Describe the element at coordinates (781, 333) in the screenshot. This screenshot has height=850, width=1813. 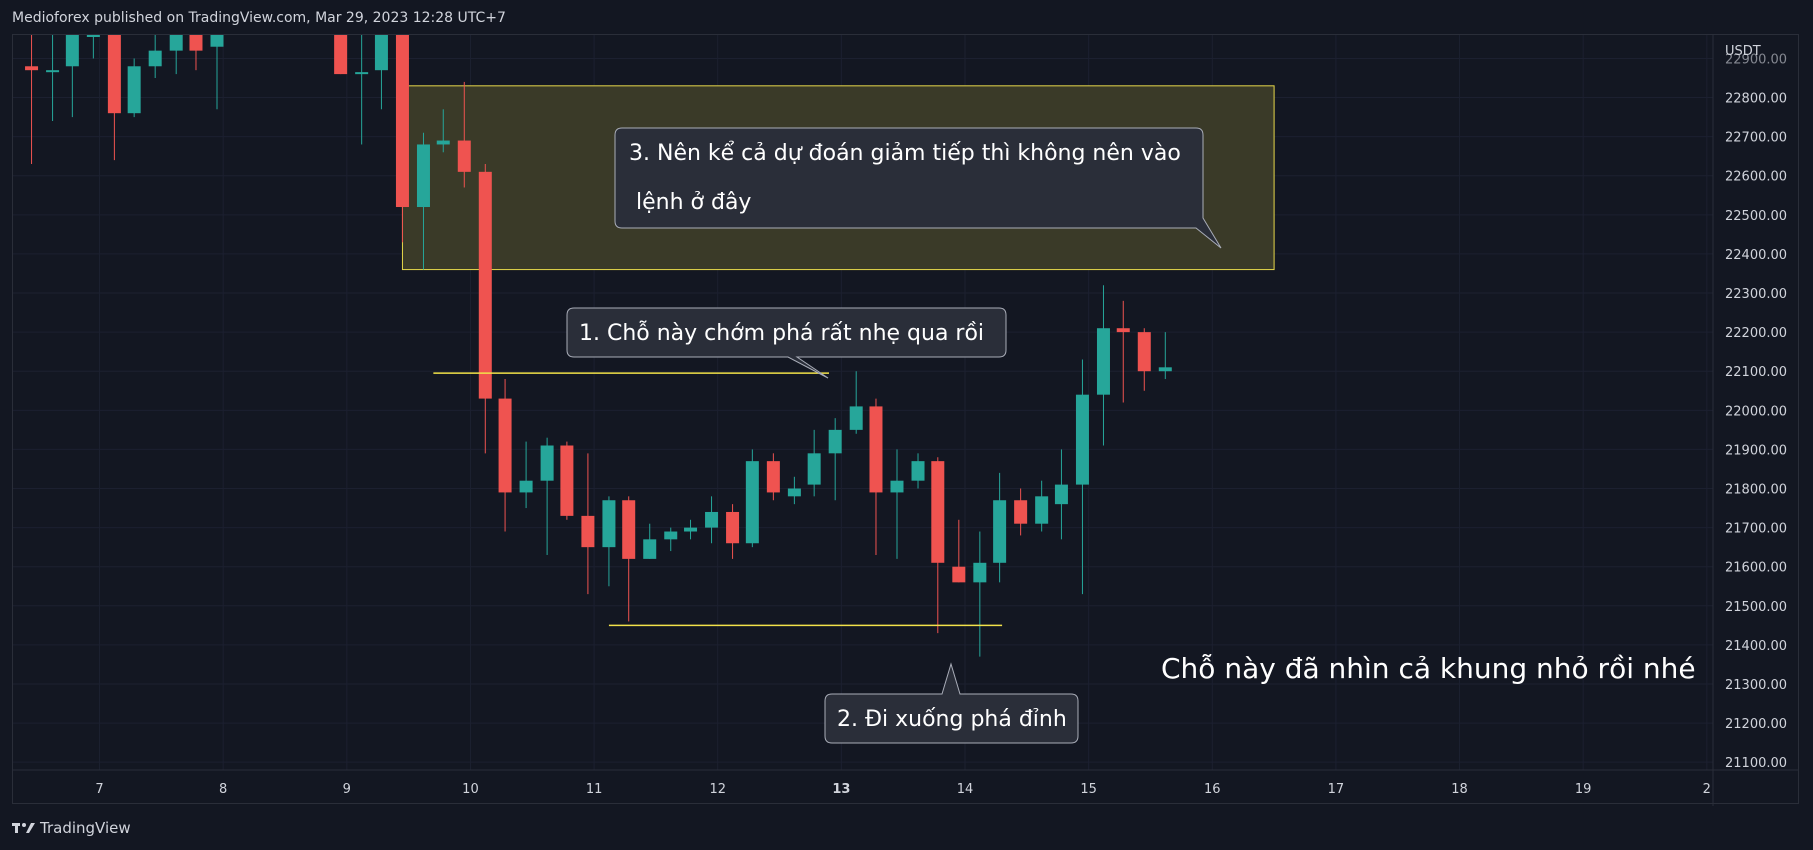
I see `callout-1-text: 1. Chỗ này chớm phá rất nhẹ qua rồi` at that location.